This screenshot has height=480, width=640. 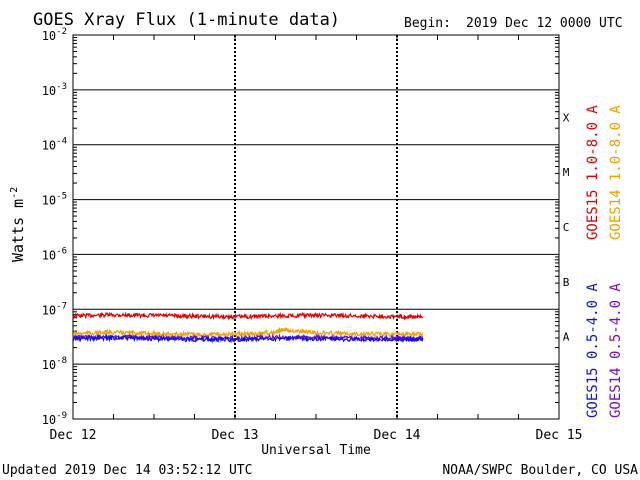 I want to click on y-tick-label: 10⁻³, so click(x=54, y=90).